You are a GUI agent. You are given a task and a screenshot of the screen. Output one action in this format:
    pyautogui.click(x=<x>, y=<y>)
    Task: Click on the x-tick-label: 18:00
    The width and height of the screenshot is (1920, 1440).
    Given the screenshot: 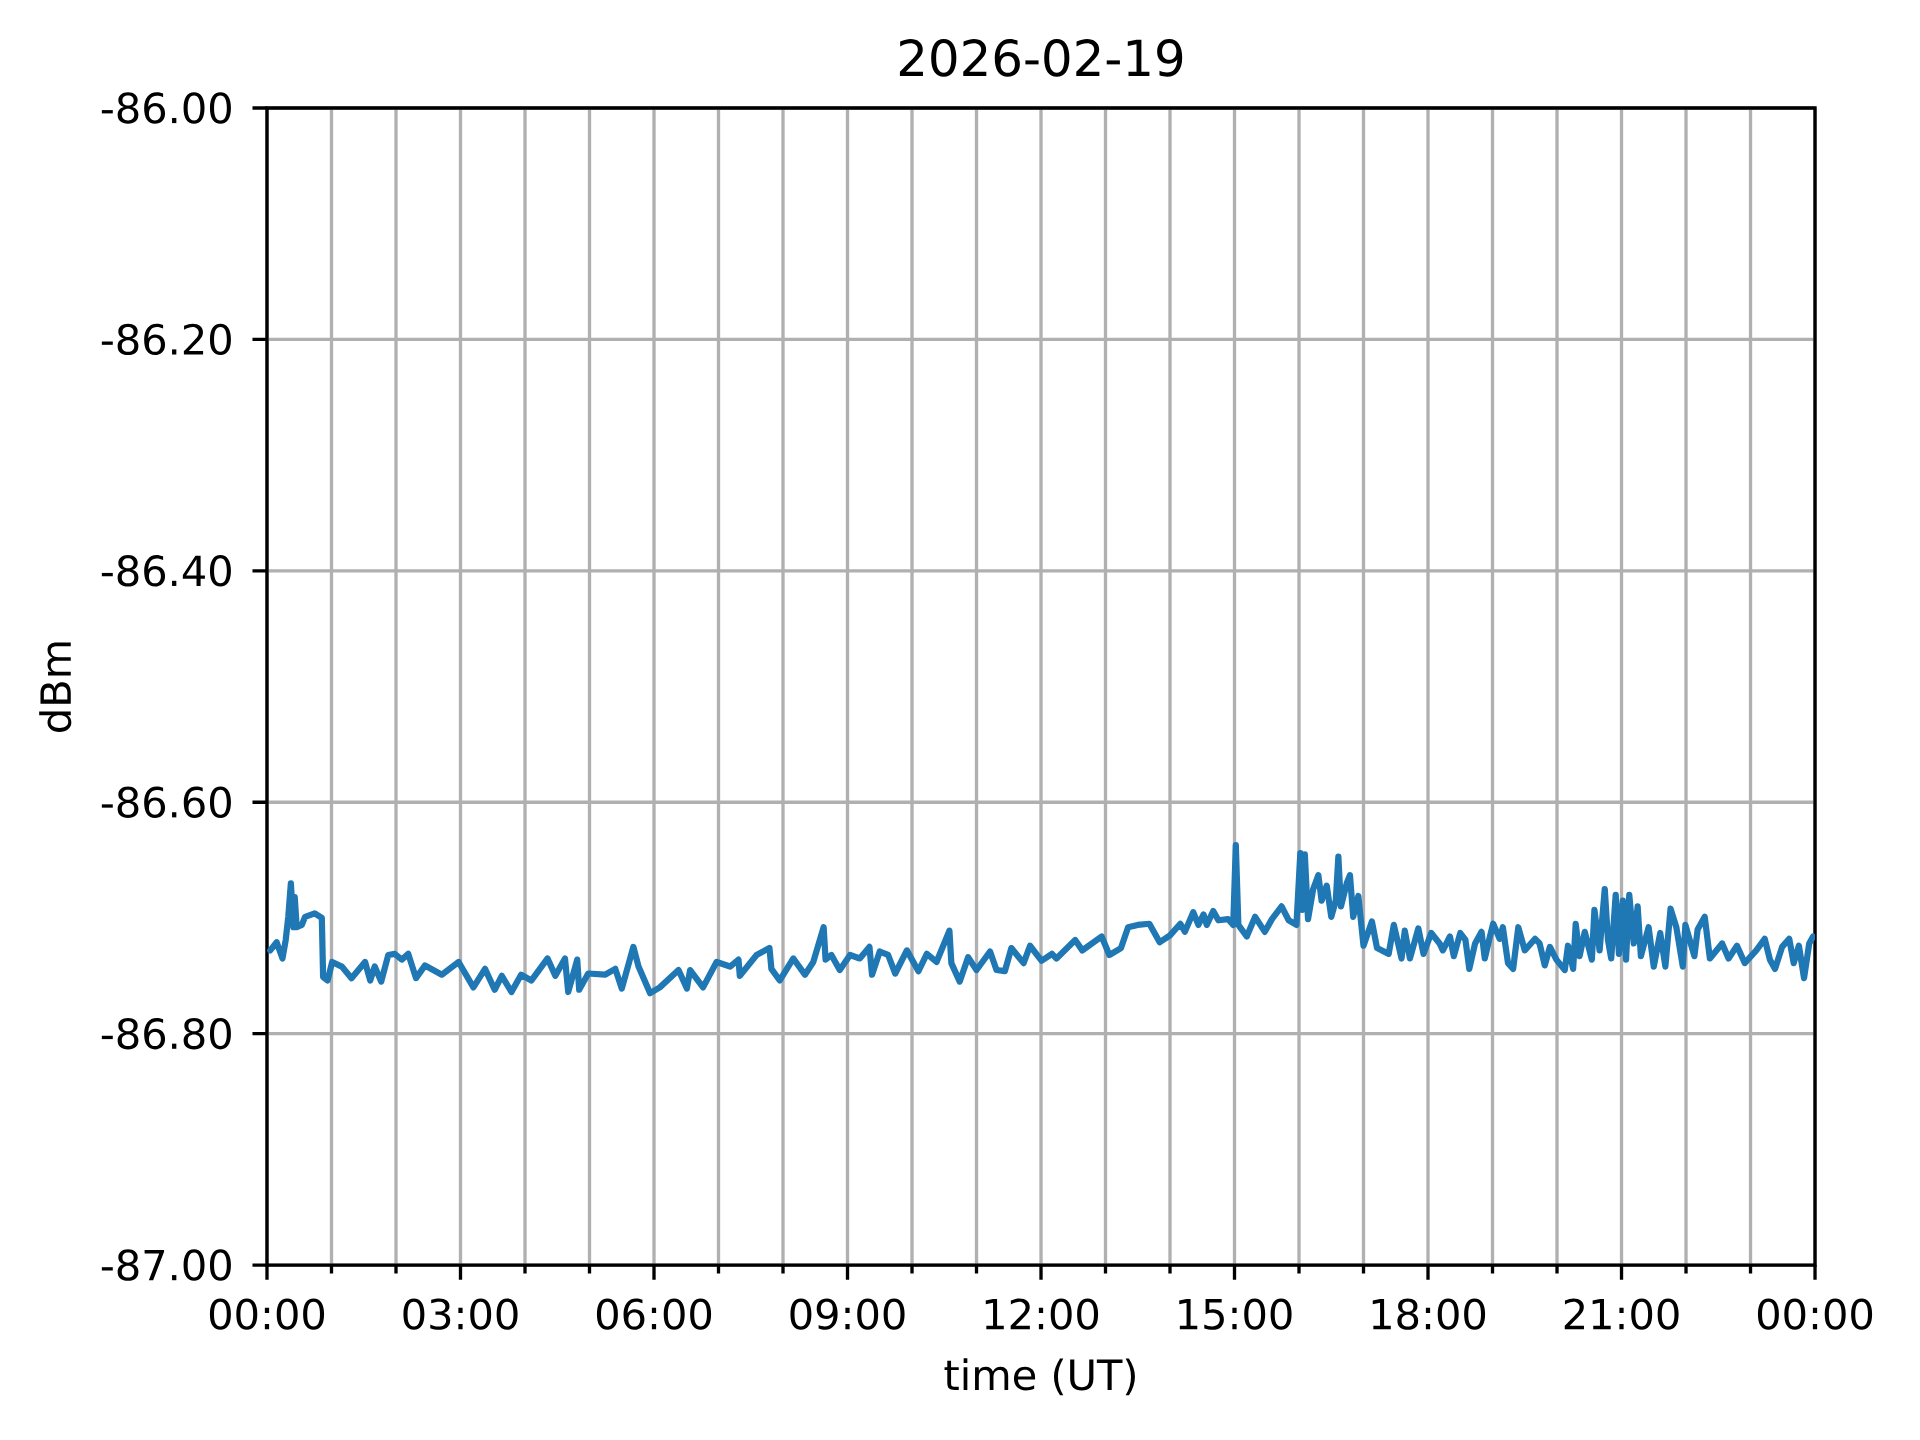 What is the action you would take?
    pyautogui.click(x=1429, y=1314)
    